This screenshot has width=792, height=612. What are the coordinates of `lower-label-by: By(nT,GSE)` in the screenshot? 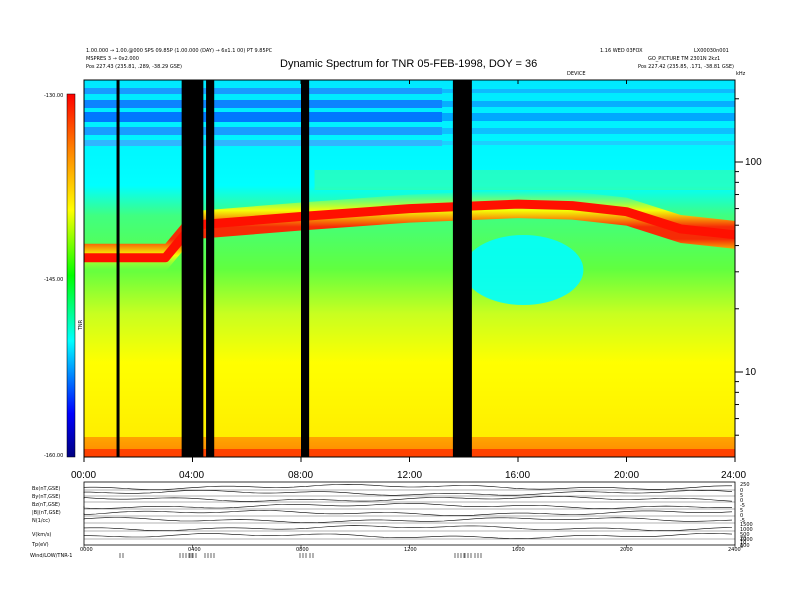 It's located at (46, 497).